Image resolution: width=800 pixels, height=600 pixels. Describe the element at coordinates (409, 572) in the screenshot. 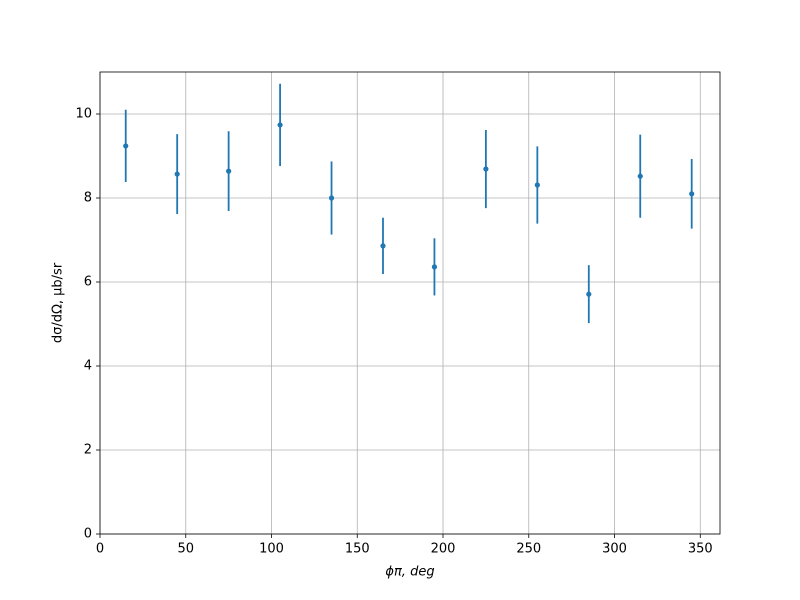

I see `x-axis-label: ϕπ, deg` at that location.